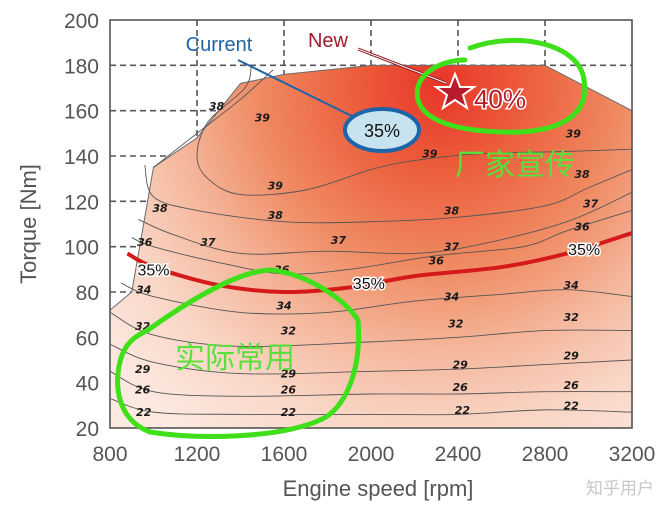 This screenshot has height=515, width=672. What do you see at coordinates (81, 21) in the screenshot?
I see `y-tick-label: 200` at bounding box center [81, 21].